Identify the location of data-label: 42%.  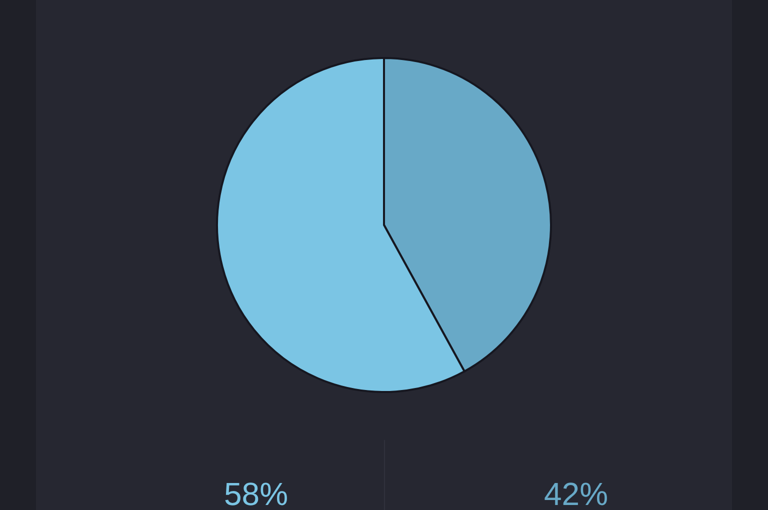
(576, 493).